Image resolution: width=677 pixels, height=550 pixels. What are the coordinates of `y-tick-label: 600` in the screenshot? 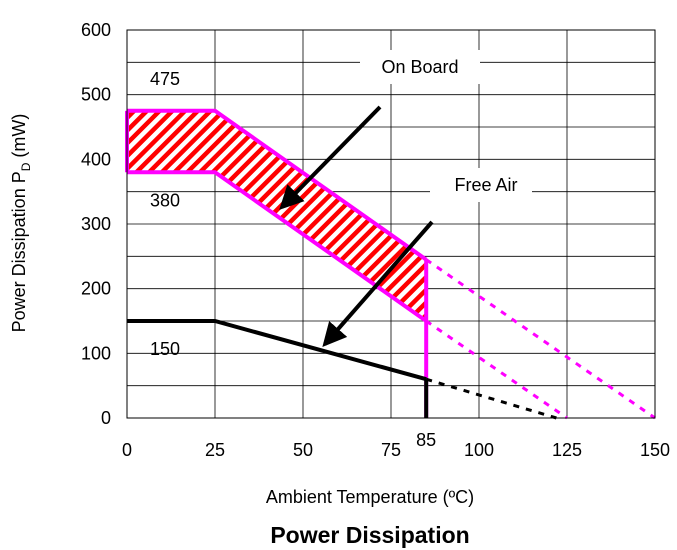 It's located at (96, 30).